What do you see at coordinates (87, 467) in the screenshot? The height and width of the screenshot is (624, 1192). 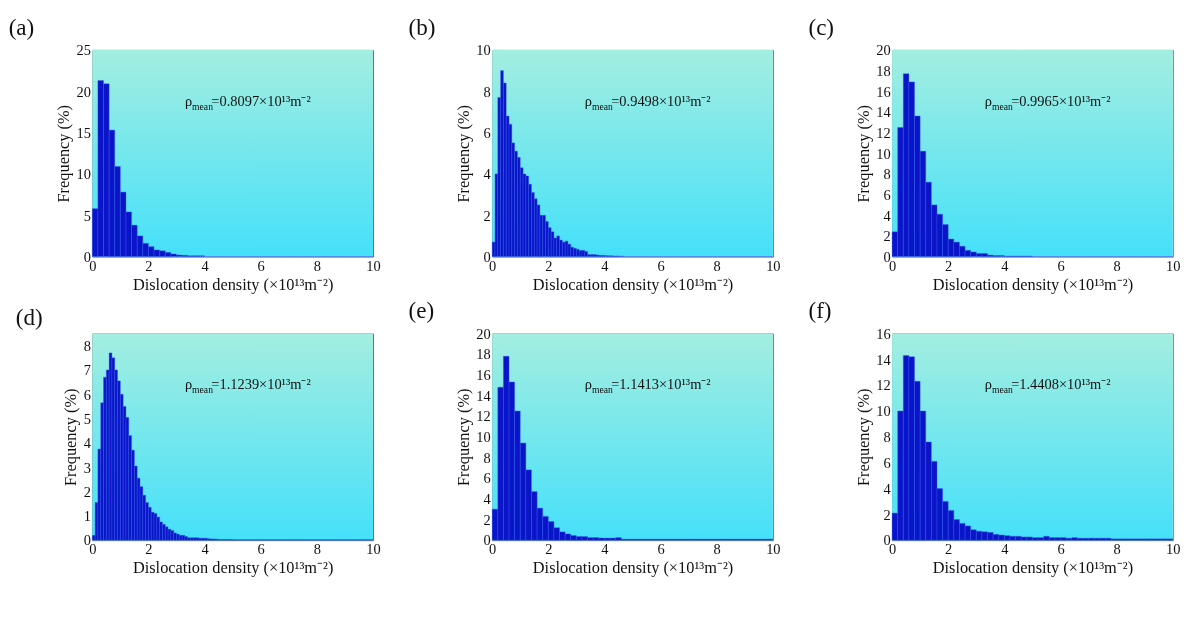 I see `y-tick-label: 3` at bounding box center [87, 467].